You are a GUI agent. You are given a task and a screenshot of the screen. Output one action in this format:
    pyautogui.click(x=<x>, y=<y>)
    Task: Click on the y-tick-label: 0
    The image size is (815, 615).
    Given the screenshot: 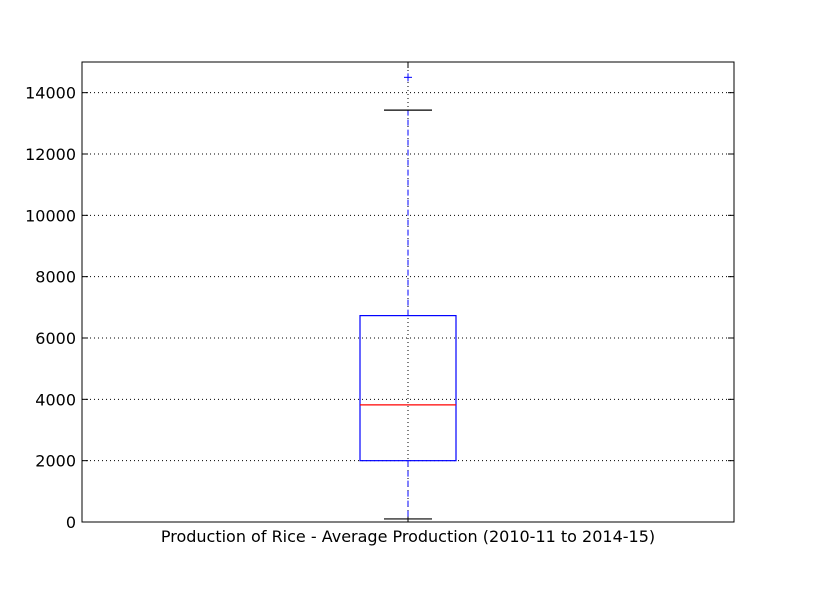 What is the action you would take?
    pyautogui.click(x=71, y=522)
    